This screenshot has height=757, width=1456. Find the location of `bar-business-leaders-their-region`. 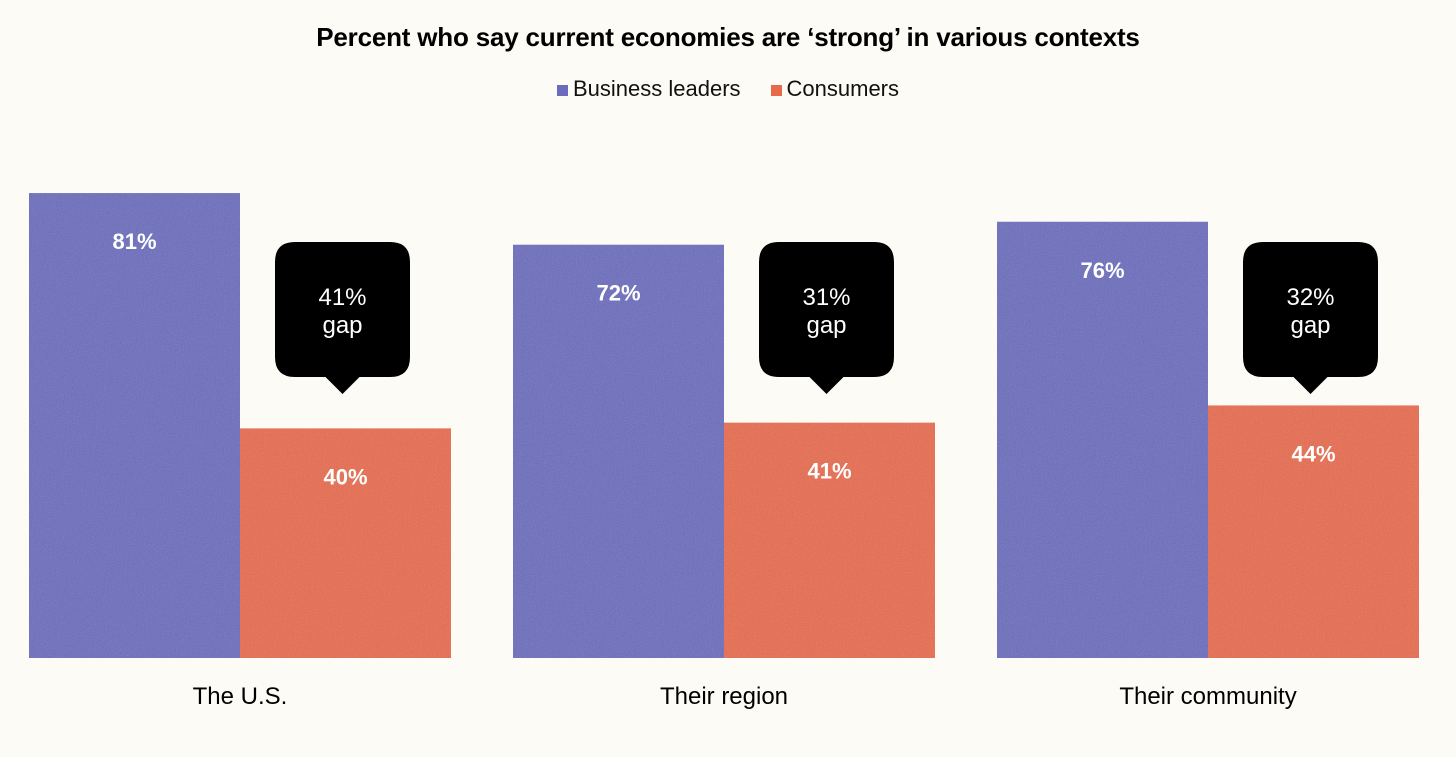

bar-business-leaders-their-region is located at coordinates (618, 451).